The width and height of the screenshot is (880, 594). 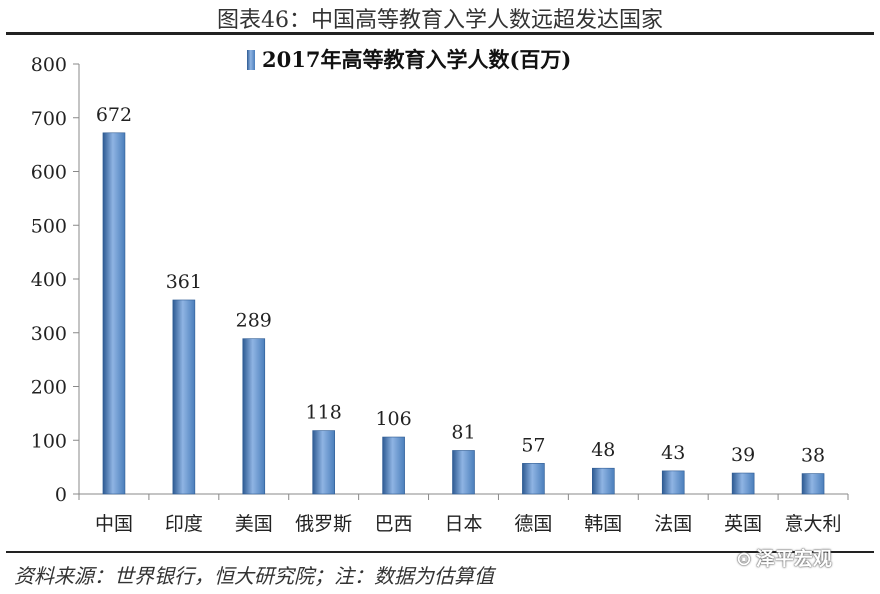 What do you see at coordinates (61, 495) in the screenshot?
I see `y-tick-label: 0` at bounding box center [61, 495].